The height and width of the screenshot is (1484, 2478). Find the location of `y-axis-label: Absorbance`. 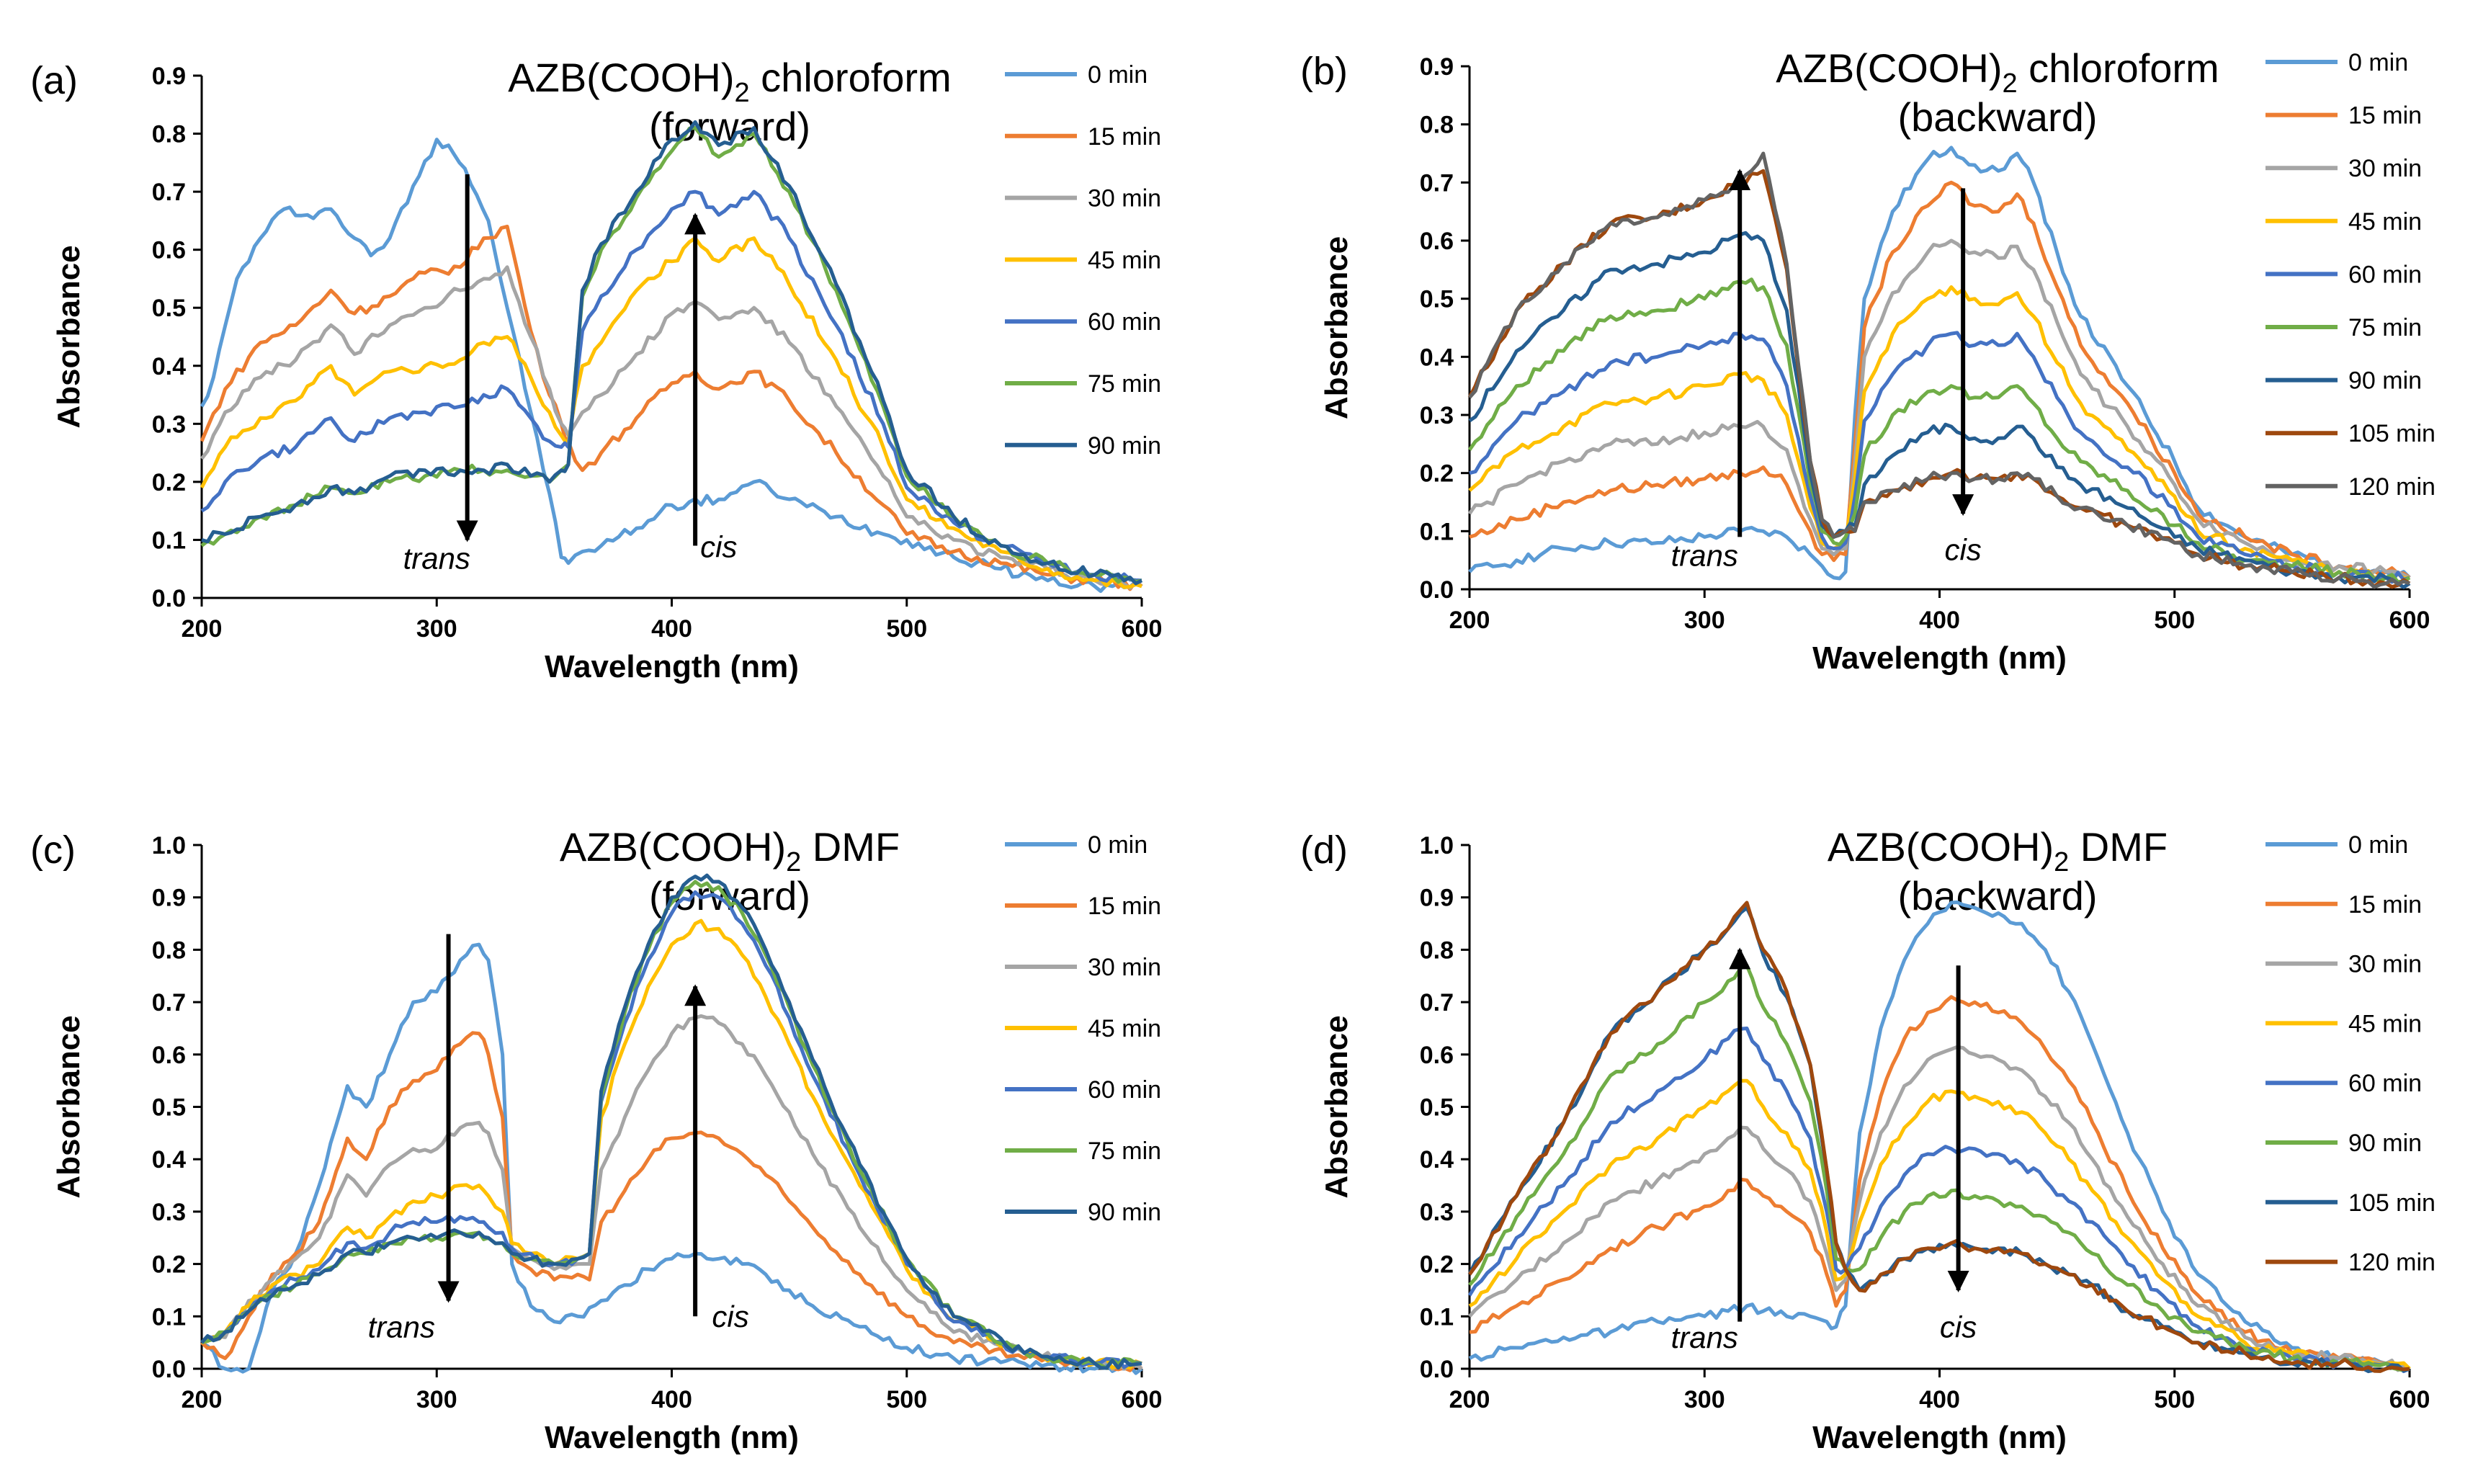

y-axis-label: Absorbance is located at coordinates (1336, 1107).